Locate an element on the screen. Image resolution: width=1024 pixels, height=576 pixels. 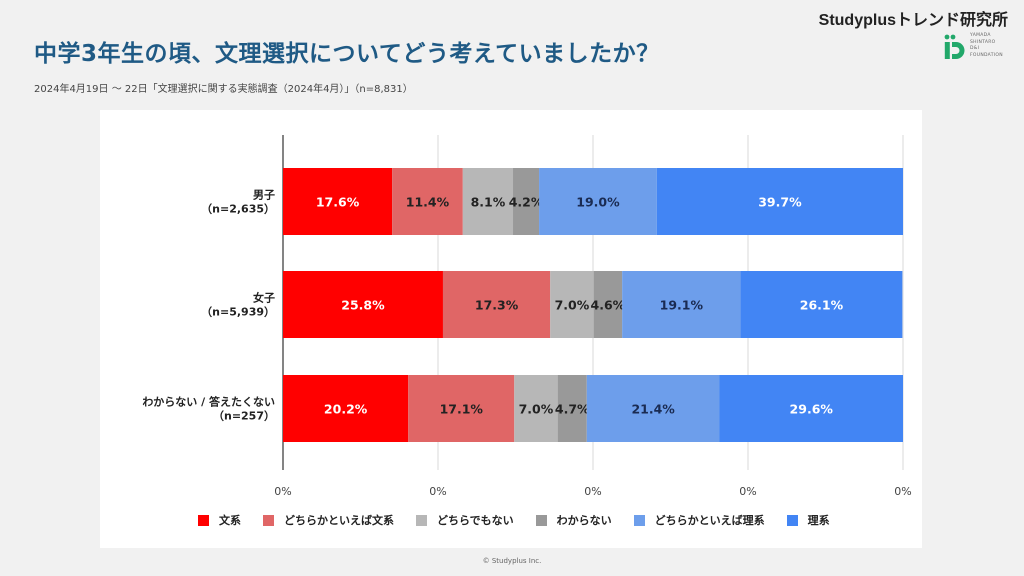
legend-label: どちらかといえば理系 is located at coordinates (709, 520).